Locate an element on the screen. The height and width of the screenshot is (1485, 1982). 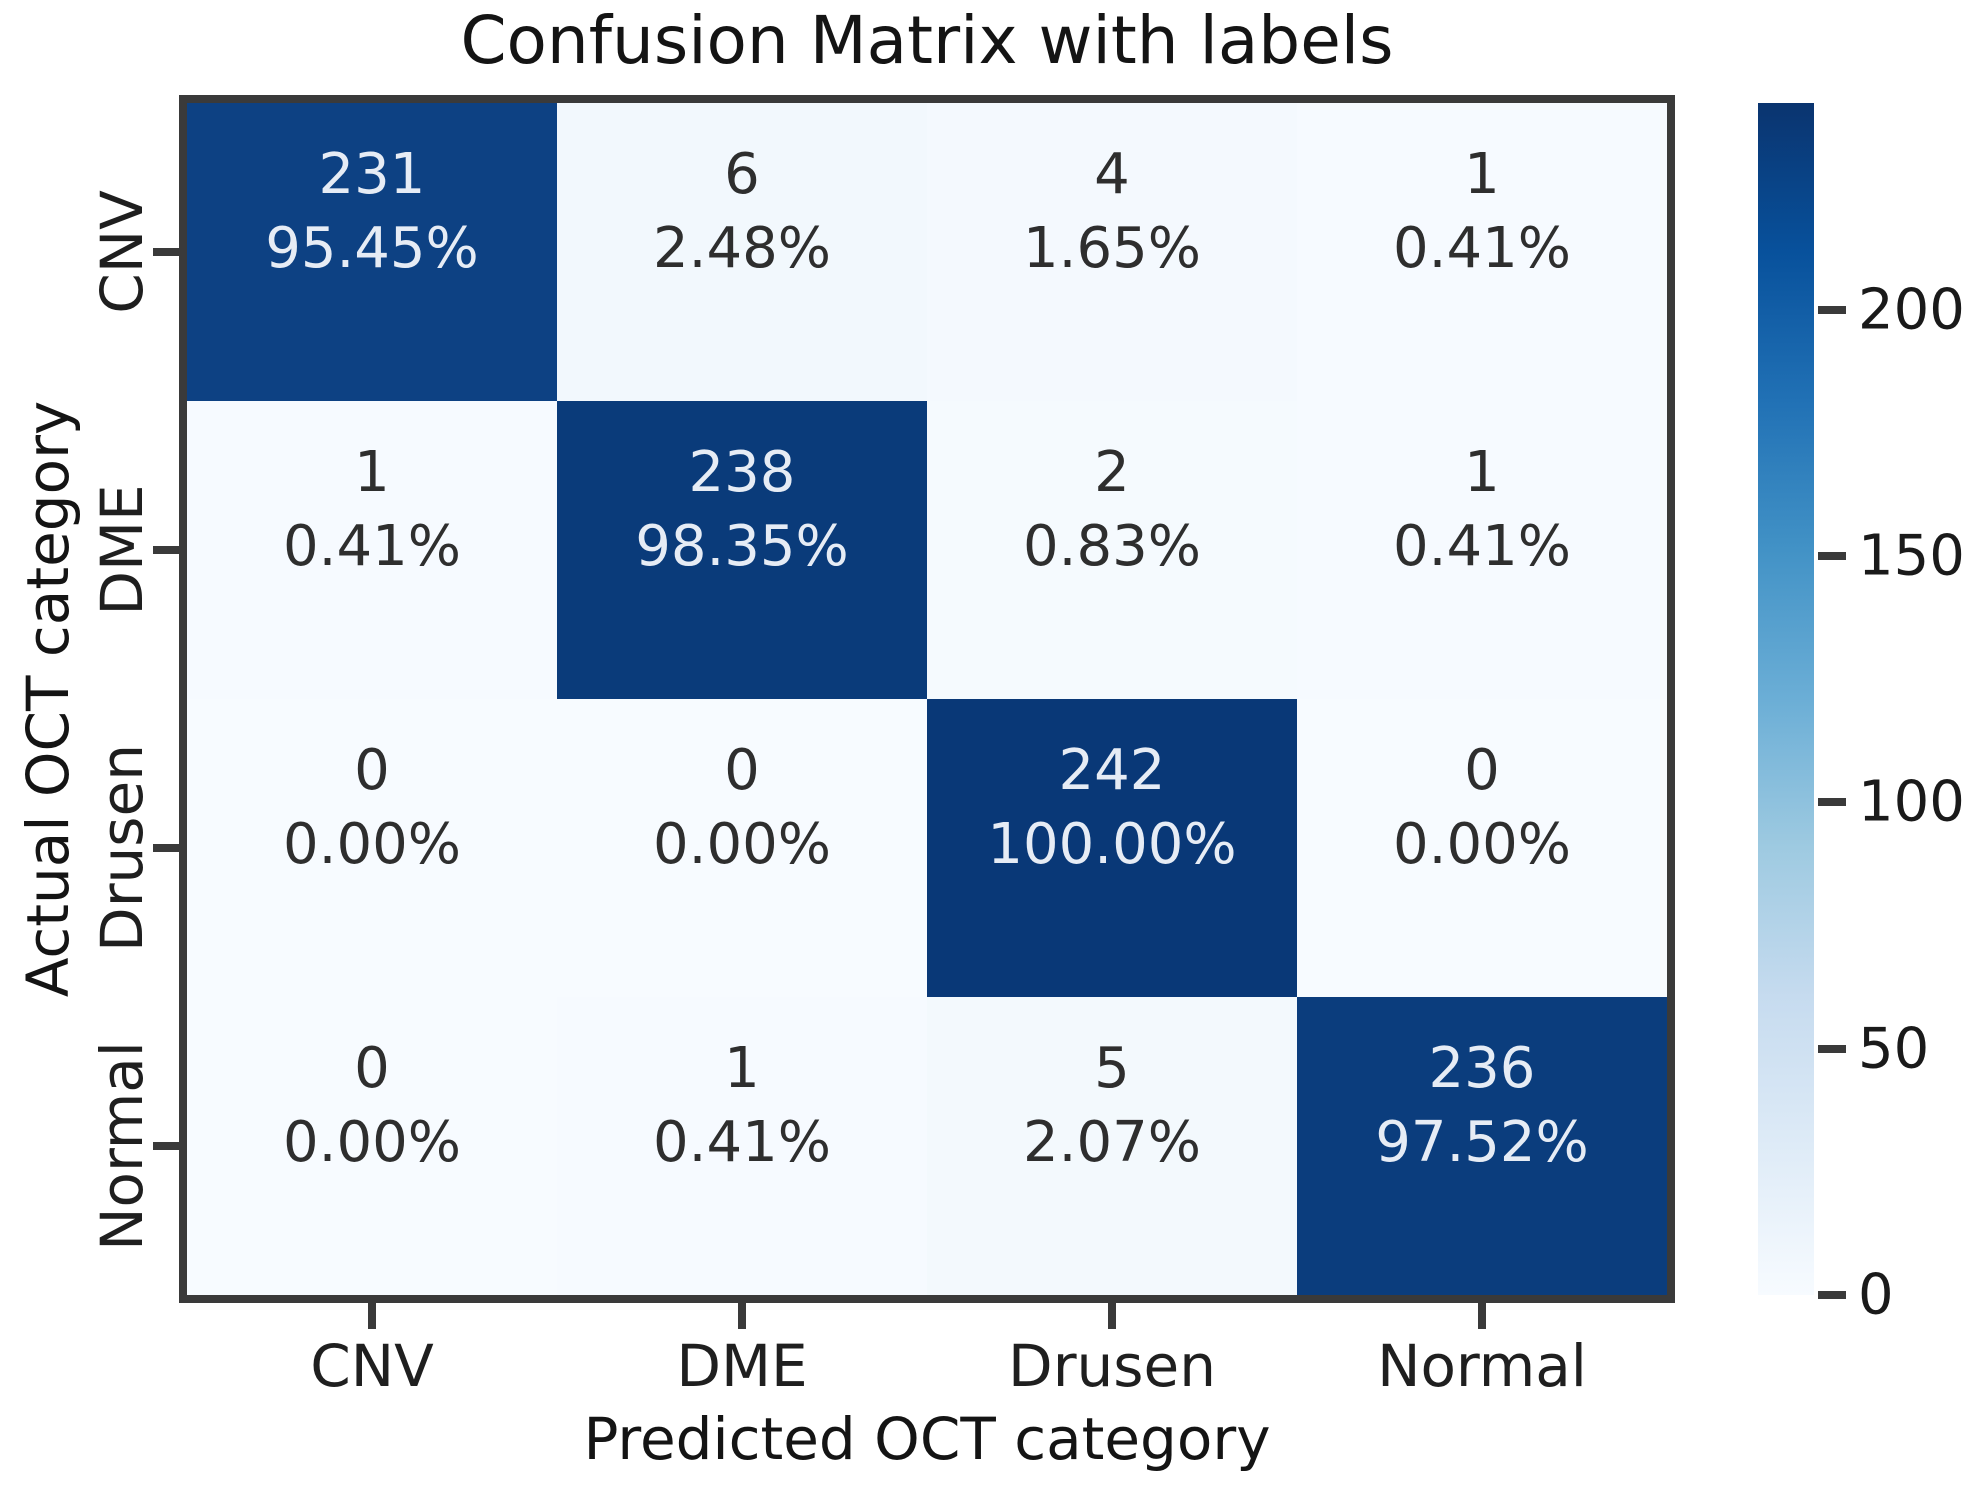
cell-percent: 98.35% is located at coordinates (742, 546).